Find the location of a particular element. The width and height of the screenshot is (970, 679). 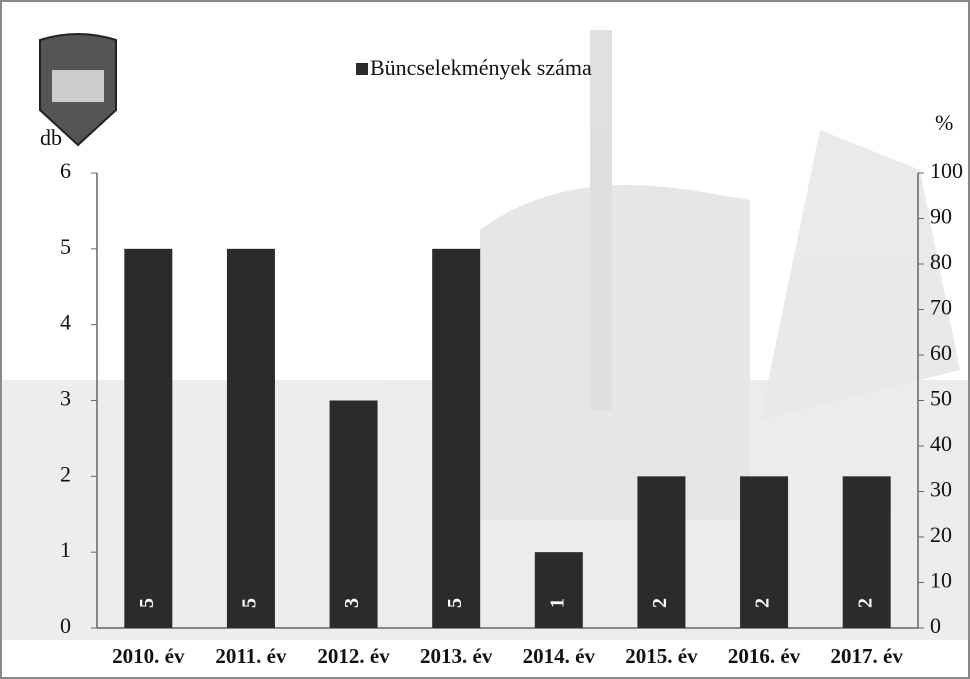

y2-tick-label: 80 is located at coordinates (941, 261).